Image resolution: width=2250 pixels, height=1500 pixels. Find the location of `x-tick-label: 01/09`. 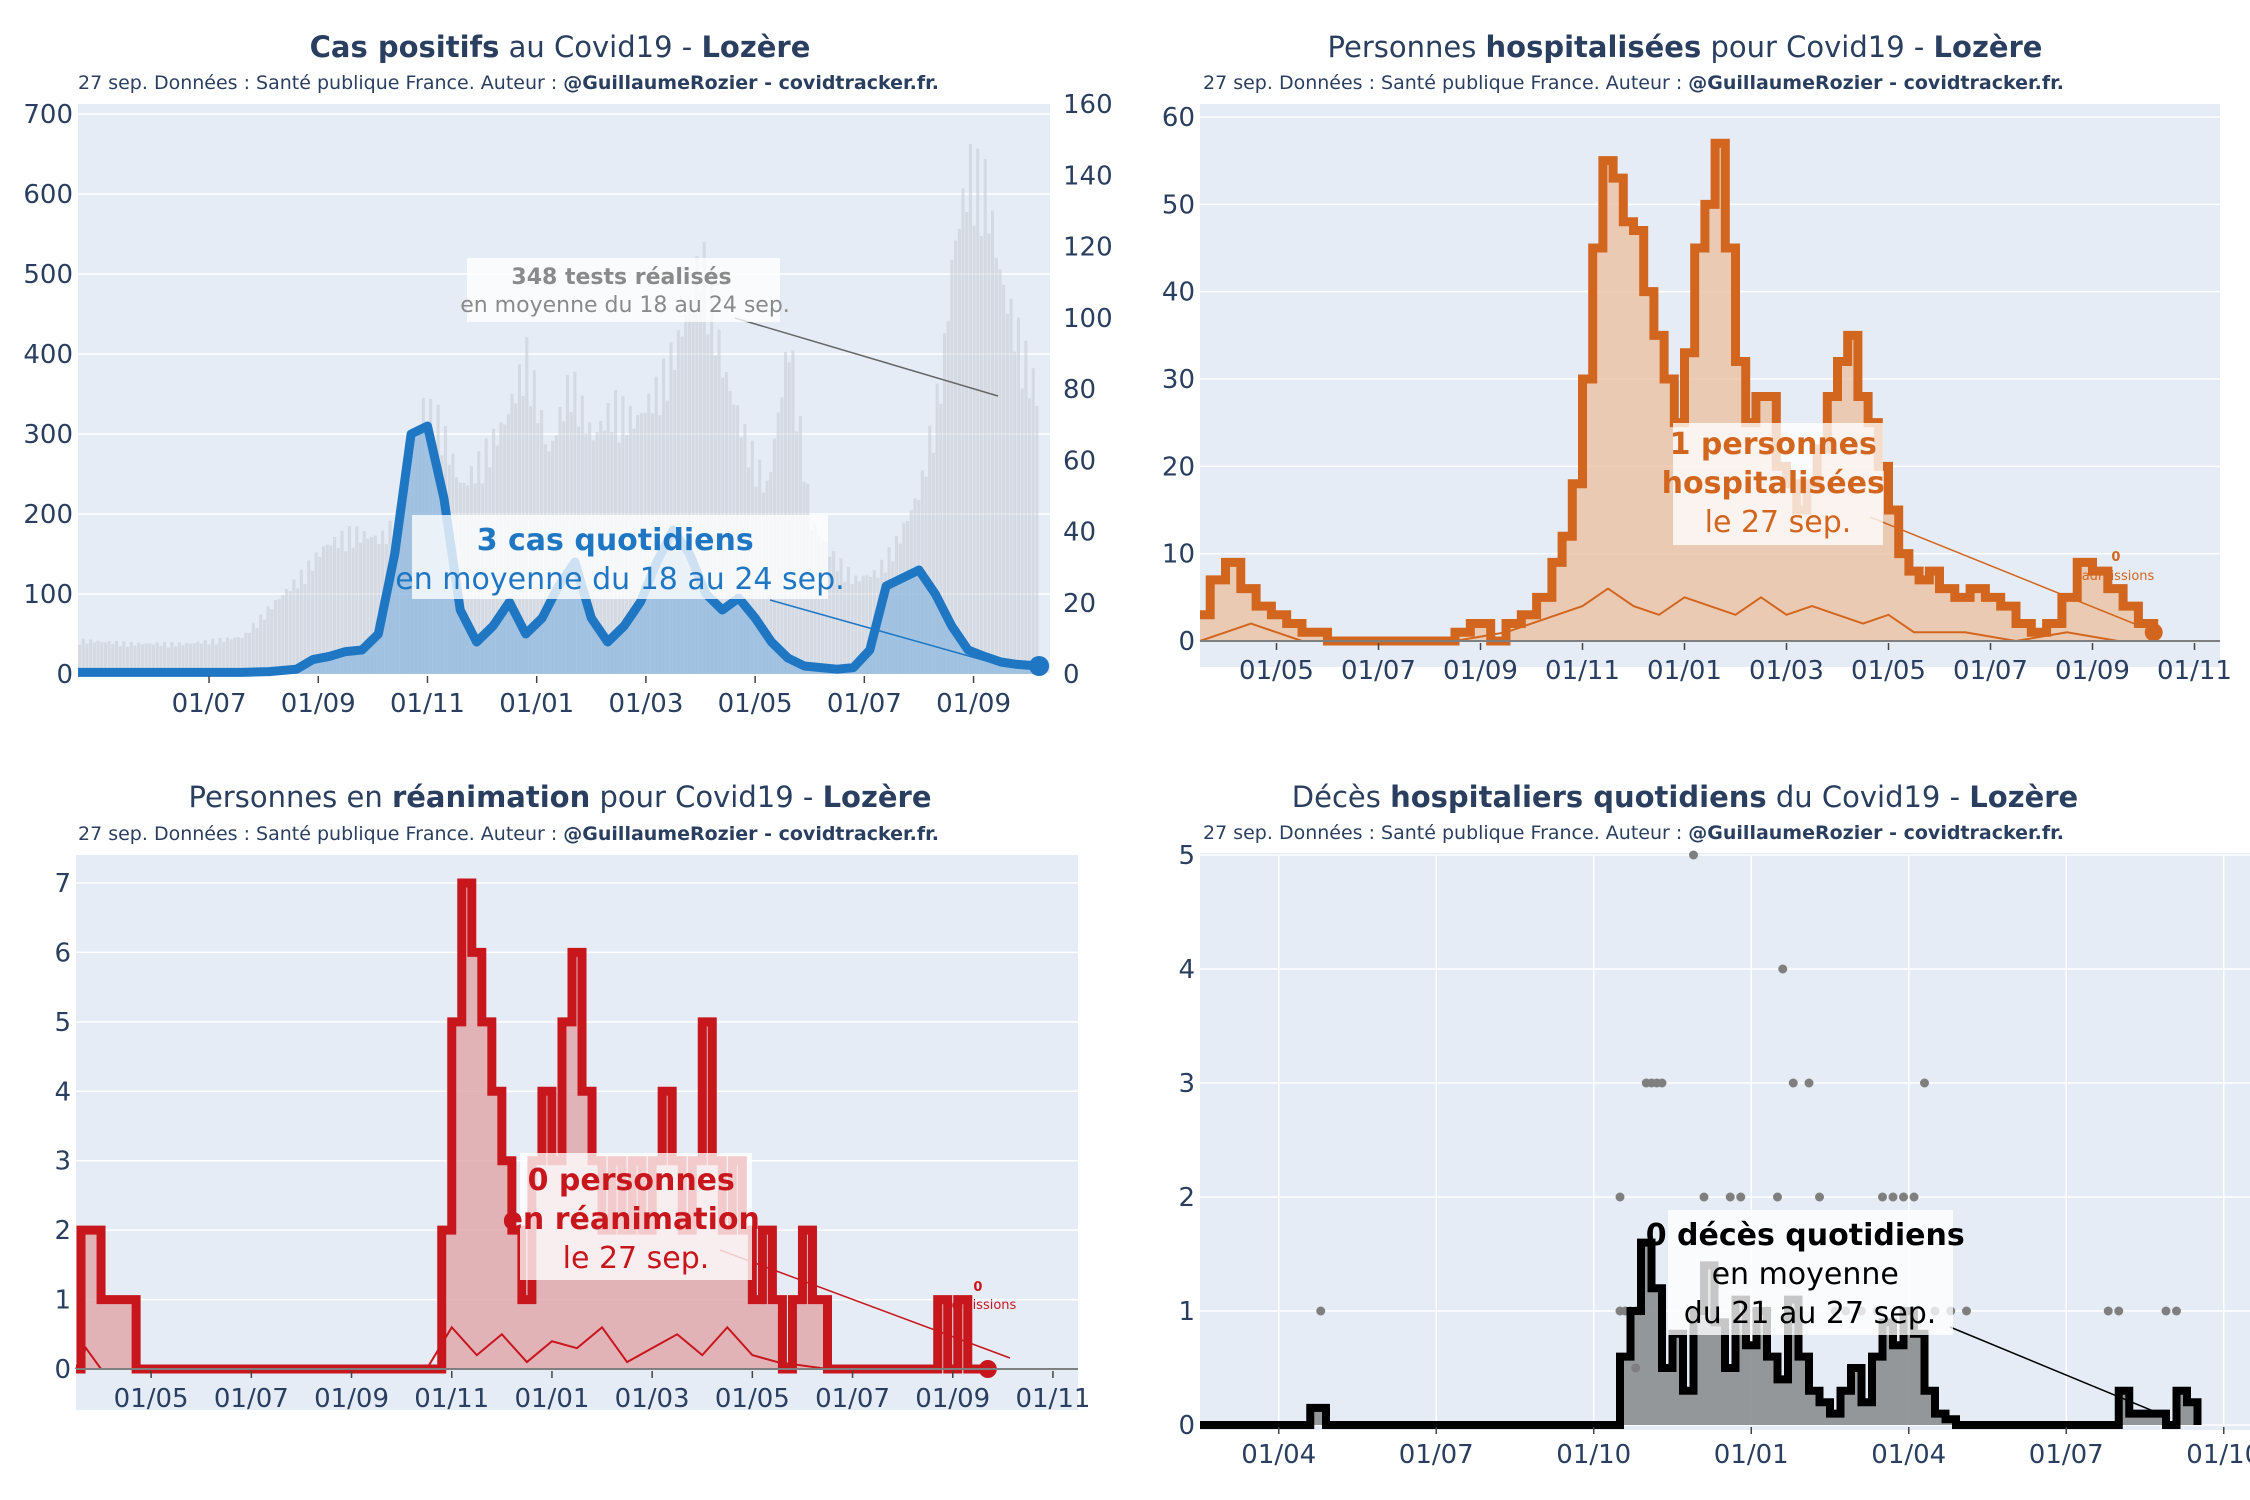

x-tick-label: 01/09 is located at coordinates (351, 1399).